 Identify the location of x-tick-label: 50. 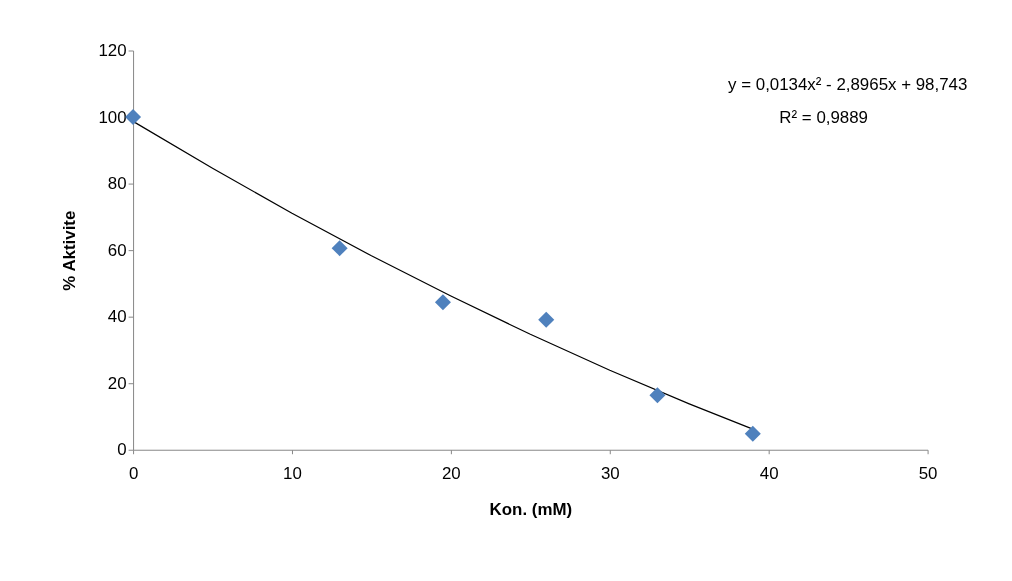
(928, 474).